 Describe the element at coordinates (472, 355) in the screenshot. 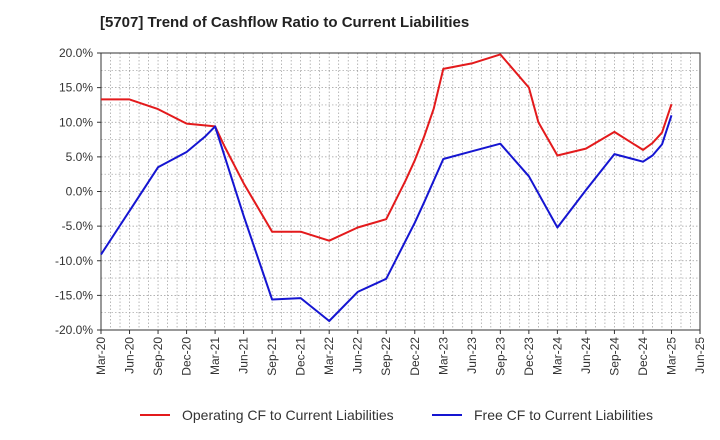

I see `x-tick-label: Jun-23` at that location.